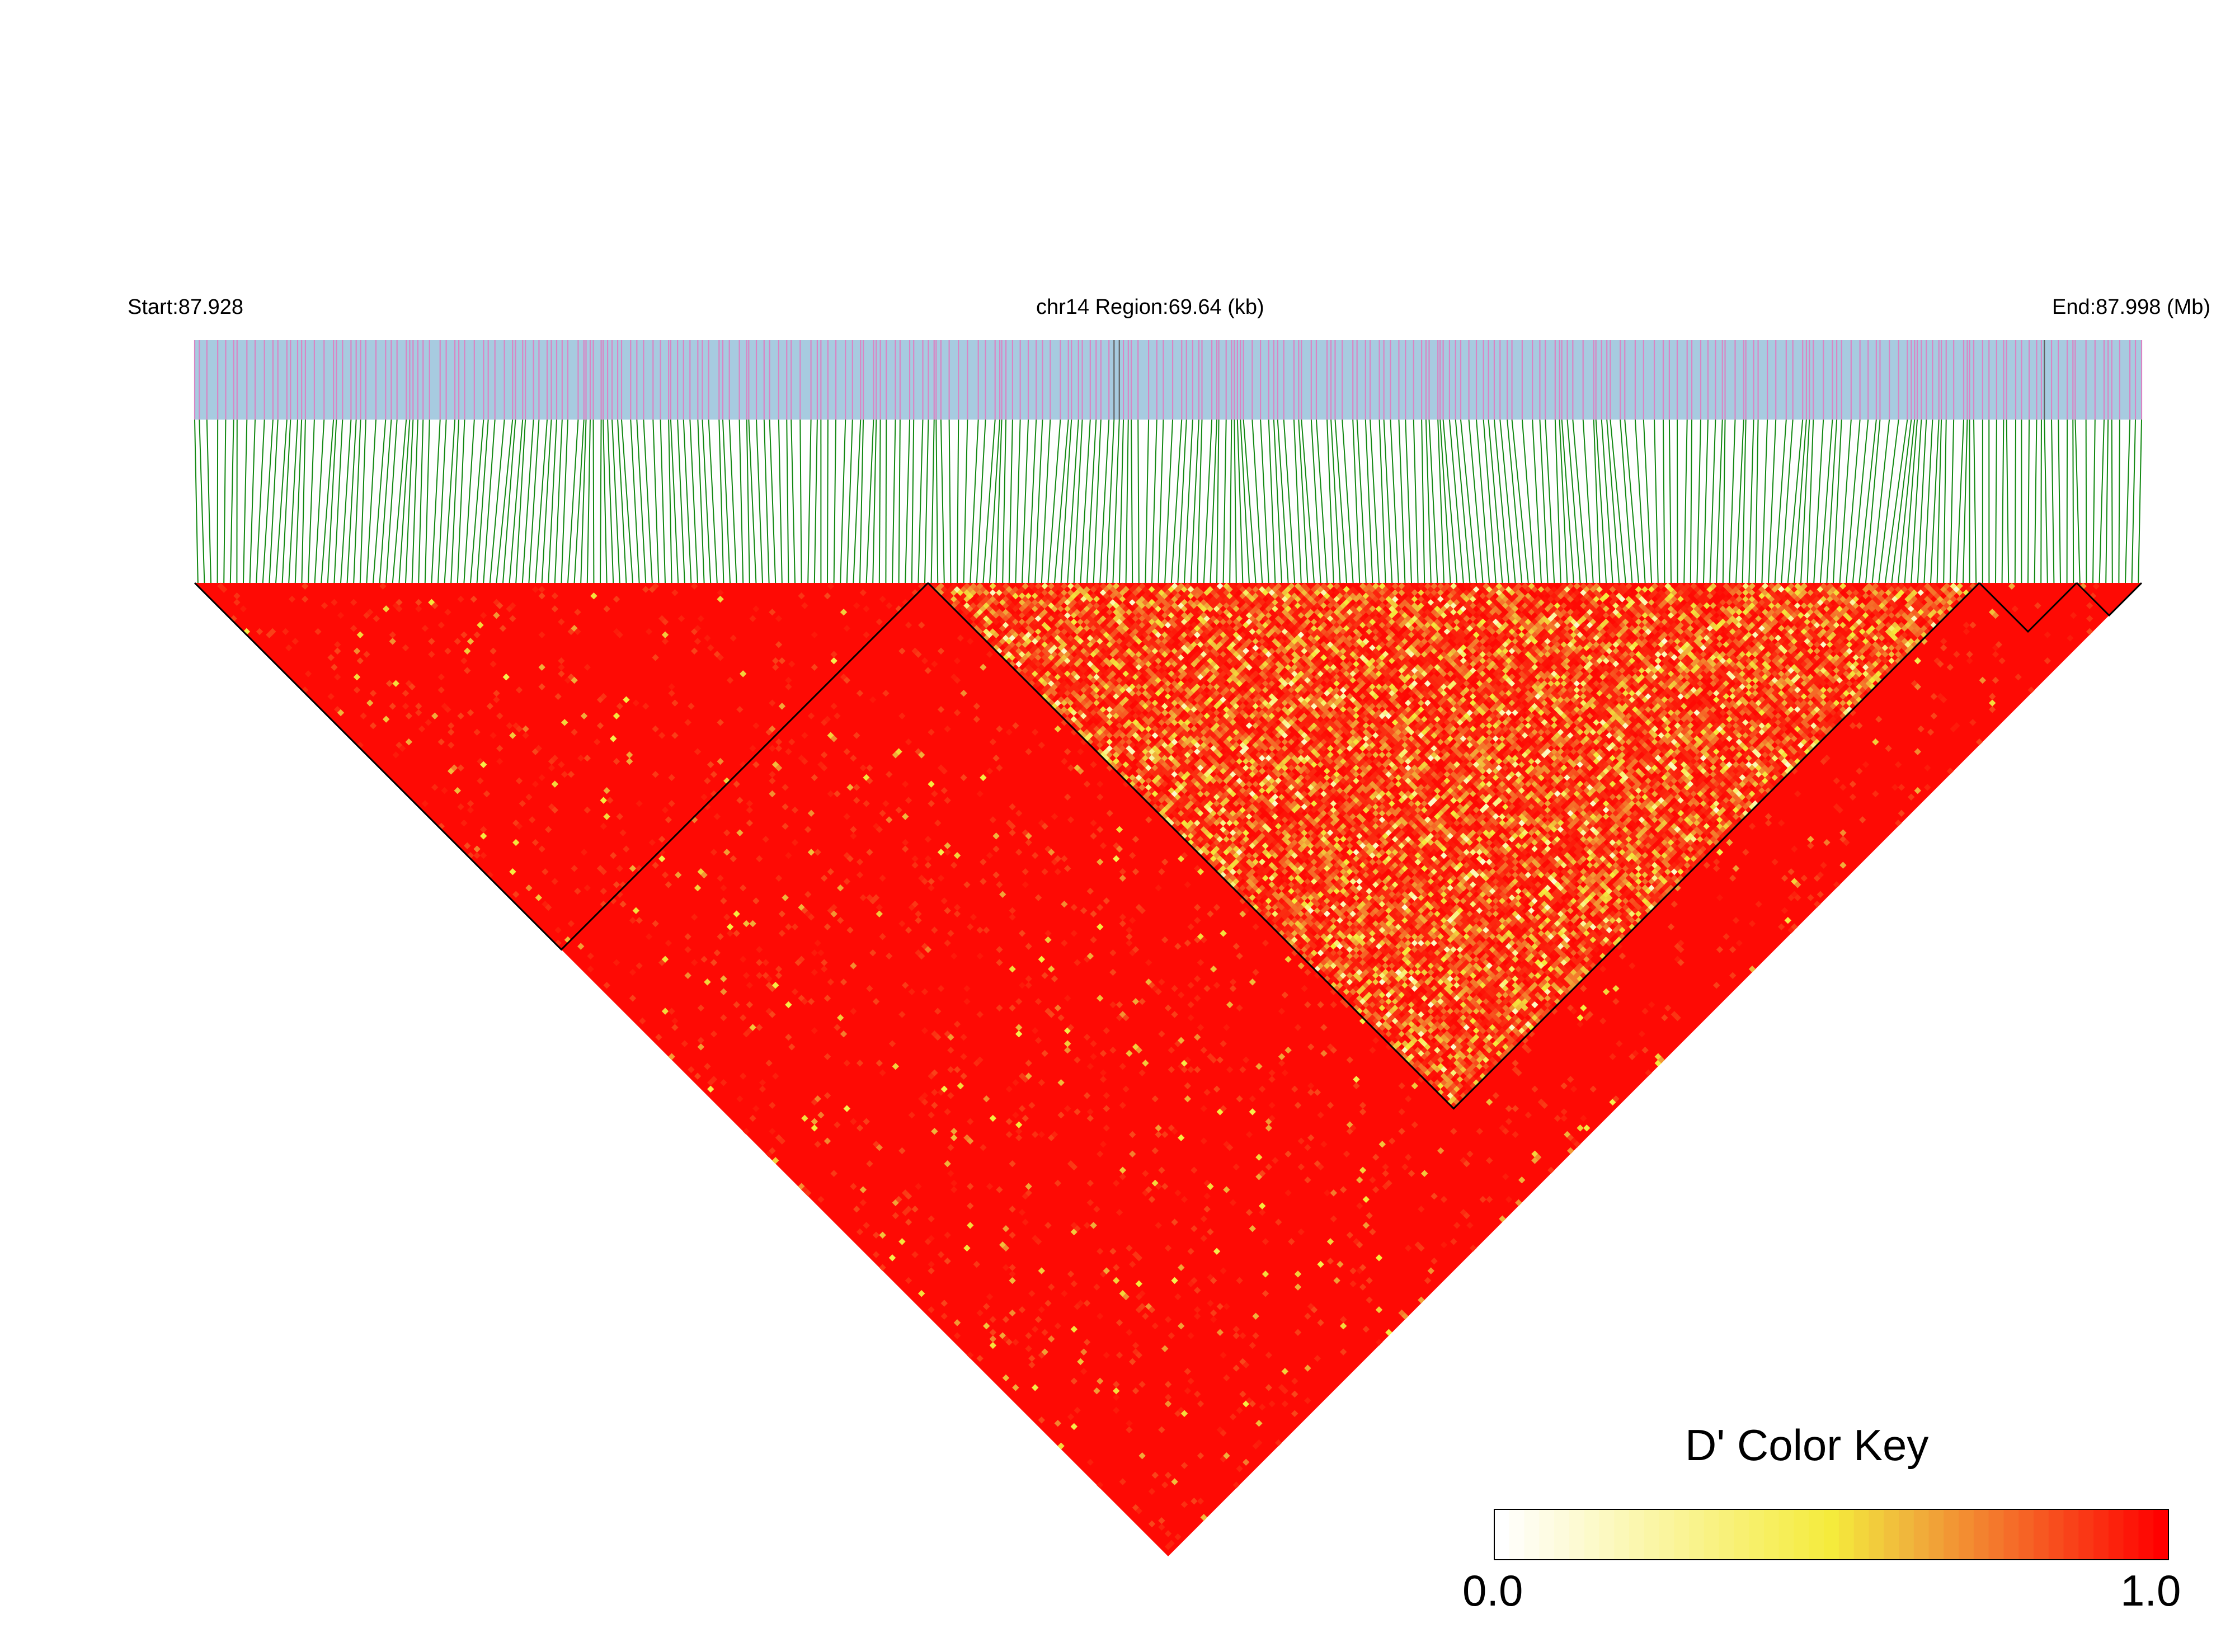 Image resolution: width=2235 pixels, height=1652 pixels. Describe the element at coordinates (1168, 501) in the screenshot. I see `snp-connector-lines` at that location.